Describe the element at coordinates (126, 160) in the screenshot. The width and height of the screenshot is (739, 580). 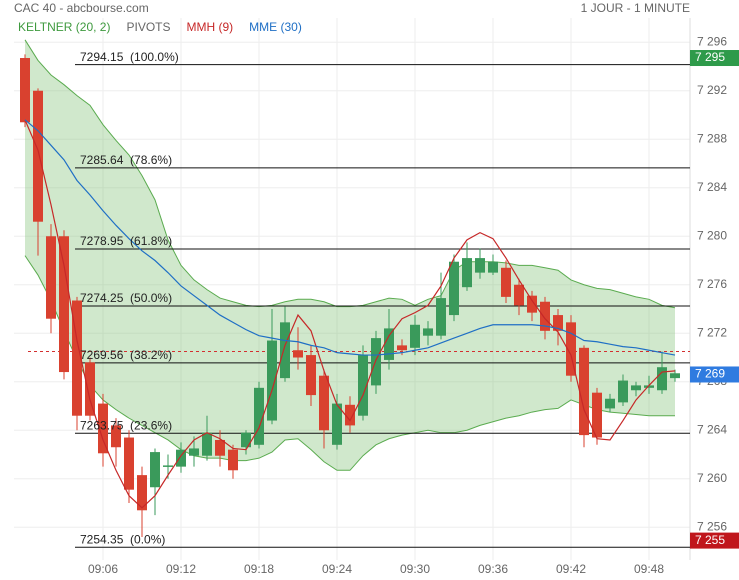
I see `fib-label: 7285.64 (78.6%)` at that location.